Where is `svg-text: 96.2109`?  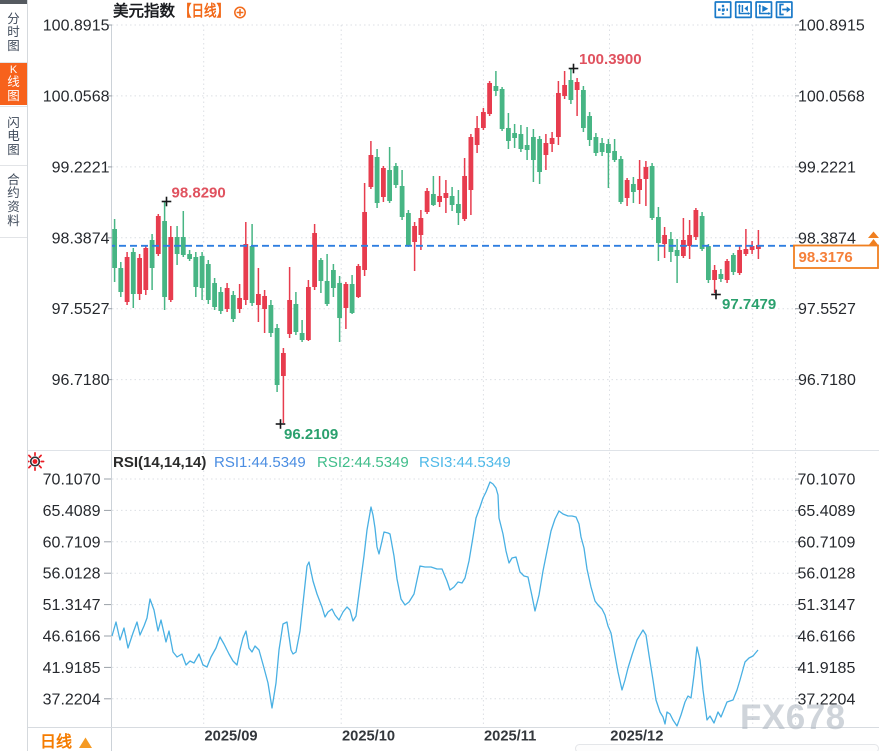 svg-text: 96.2109 is located at coordinates (311, 434).